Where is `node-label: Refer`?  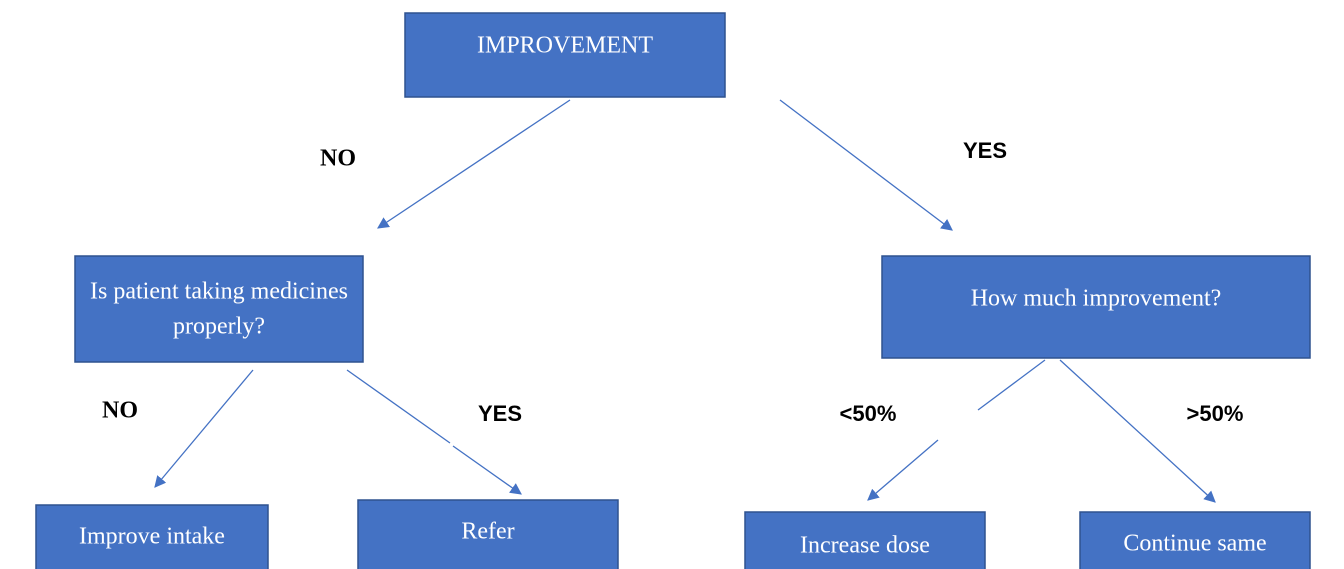
node-label: Refer is located at coordinates (487, 532).